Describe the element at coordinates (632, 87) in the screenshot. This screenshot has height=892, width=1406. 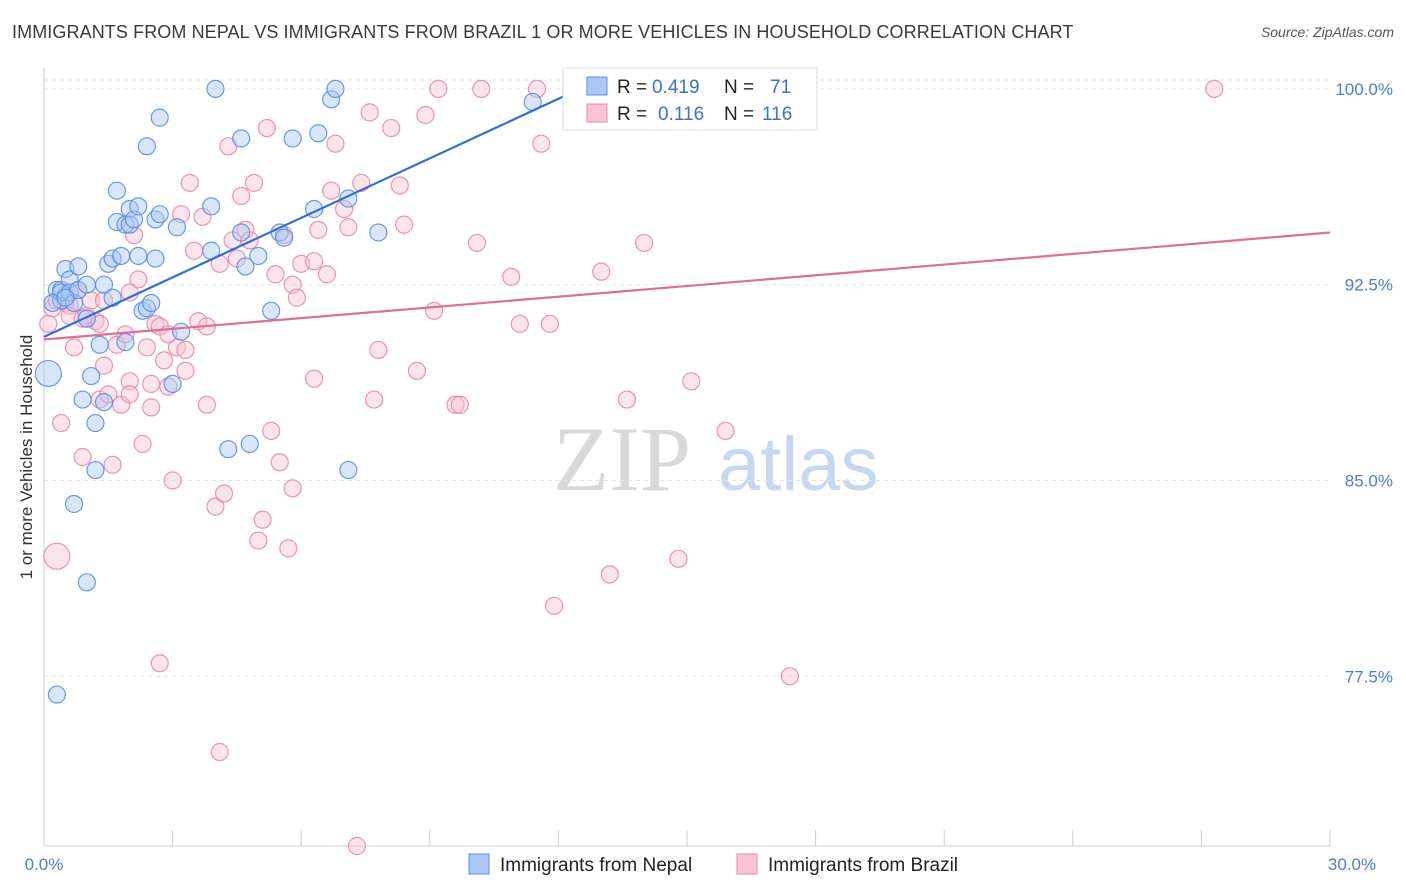
I see `nepal-r-label: R =` at that location.